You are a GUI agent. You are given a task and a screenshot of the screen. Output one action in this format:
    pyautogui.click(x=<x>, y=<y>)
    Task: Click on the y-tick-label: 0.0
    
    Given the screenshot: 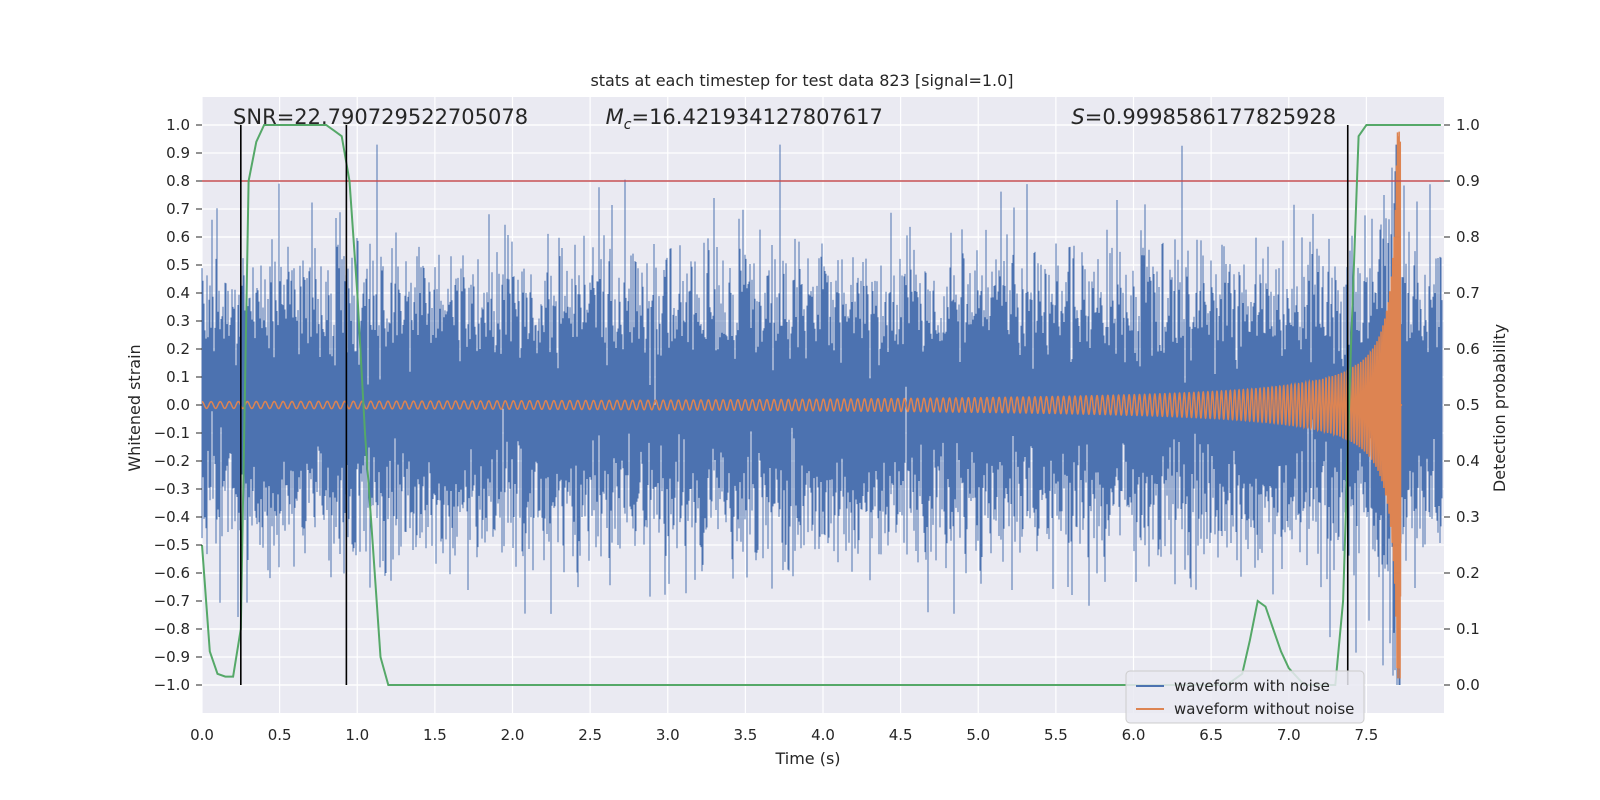 What is the action you would take?
    pyautogui.click(x=178, y=405)
    